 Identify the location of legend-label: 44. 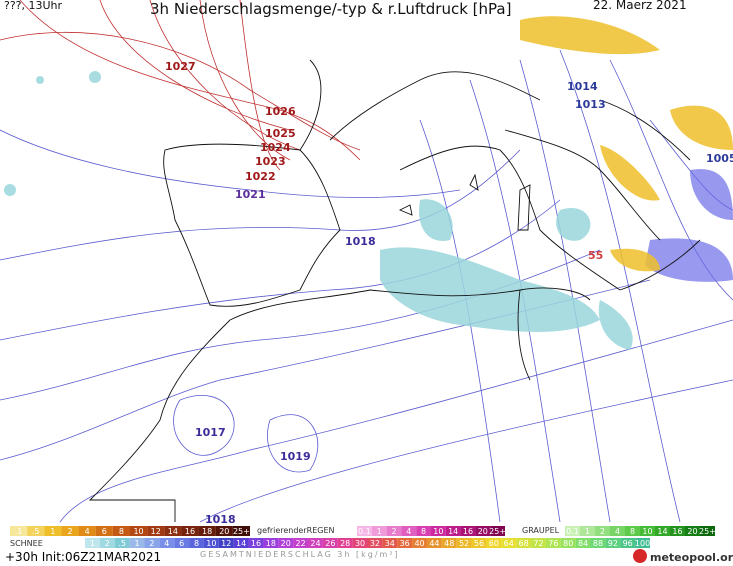
(434, 543).